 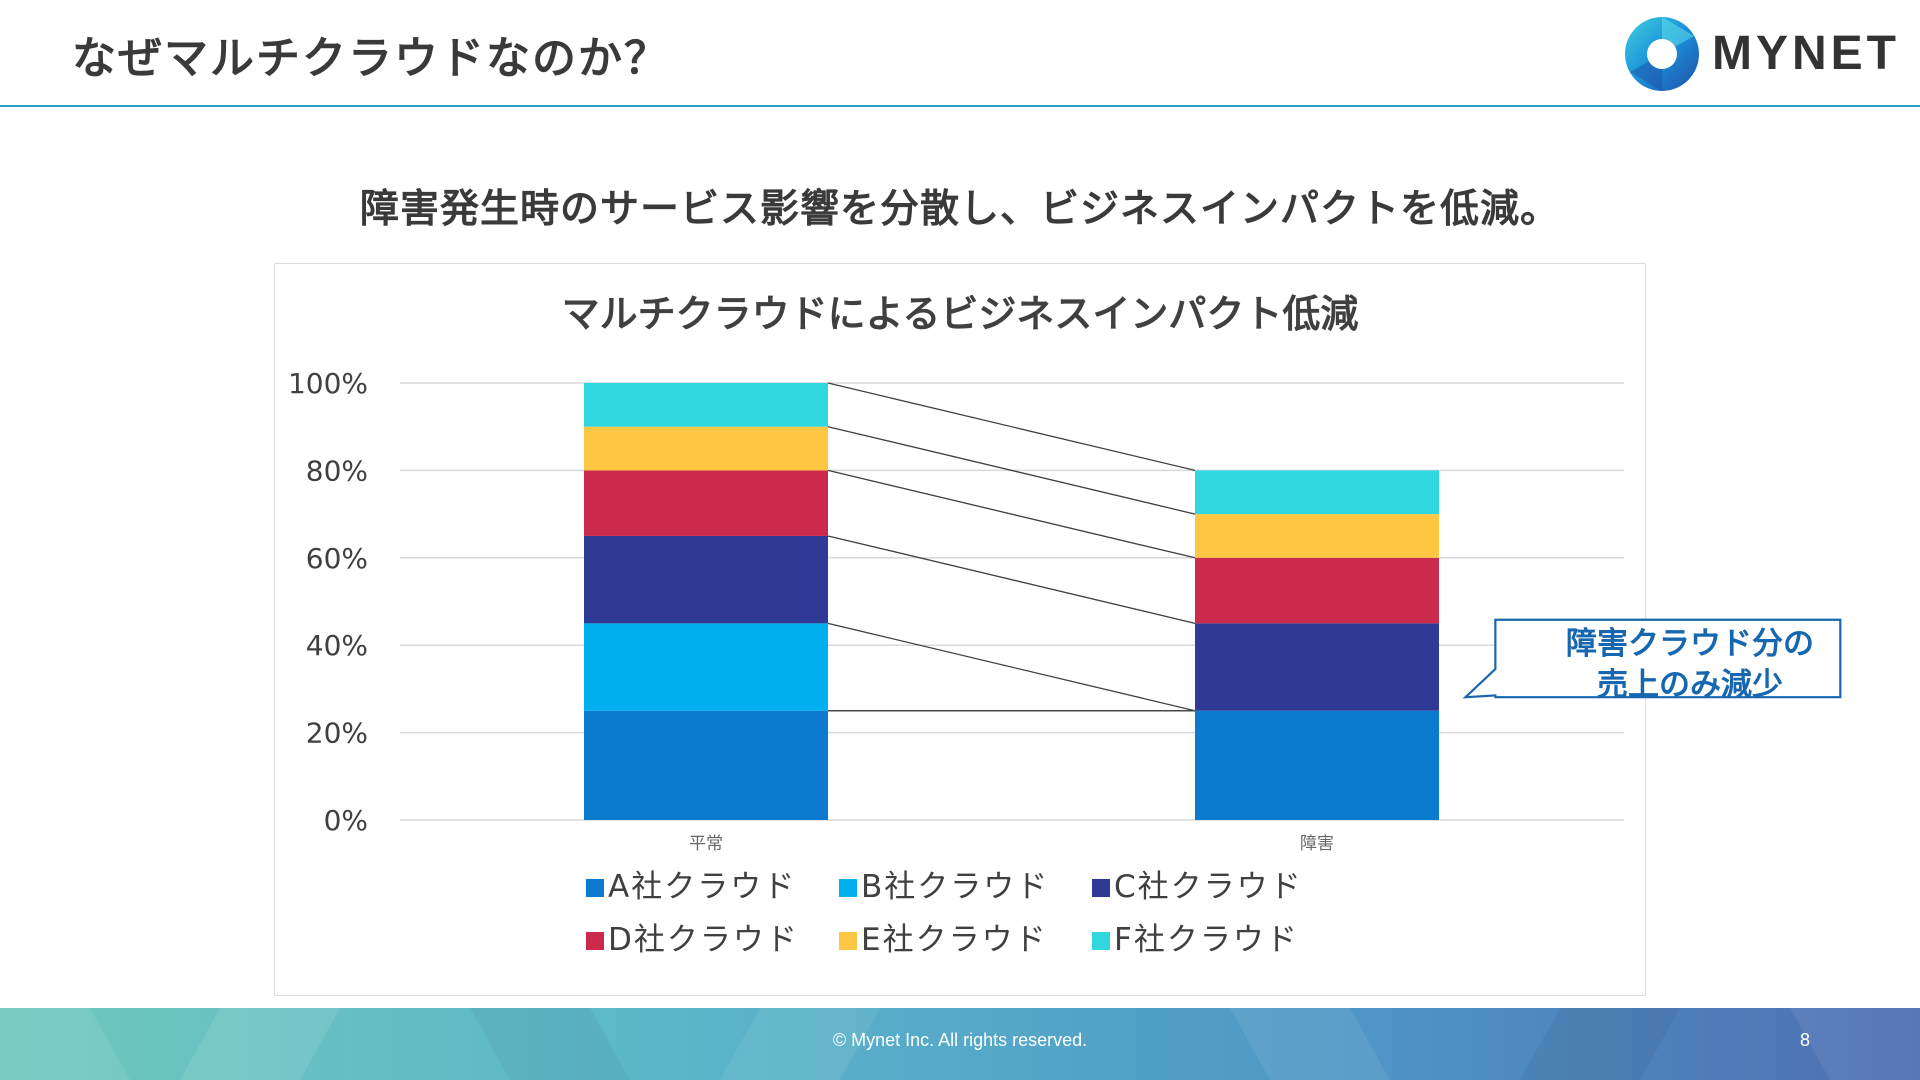 What do you see at coordinates (1805, 1040) in the screenshot?
I see `page-number: 8` at bounding box center [1805, 1040].